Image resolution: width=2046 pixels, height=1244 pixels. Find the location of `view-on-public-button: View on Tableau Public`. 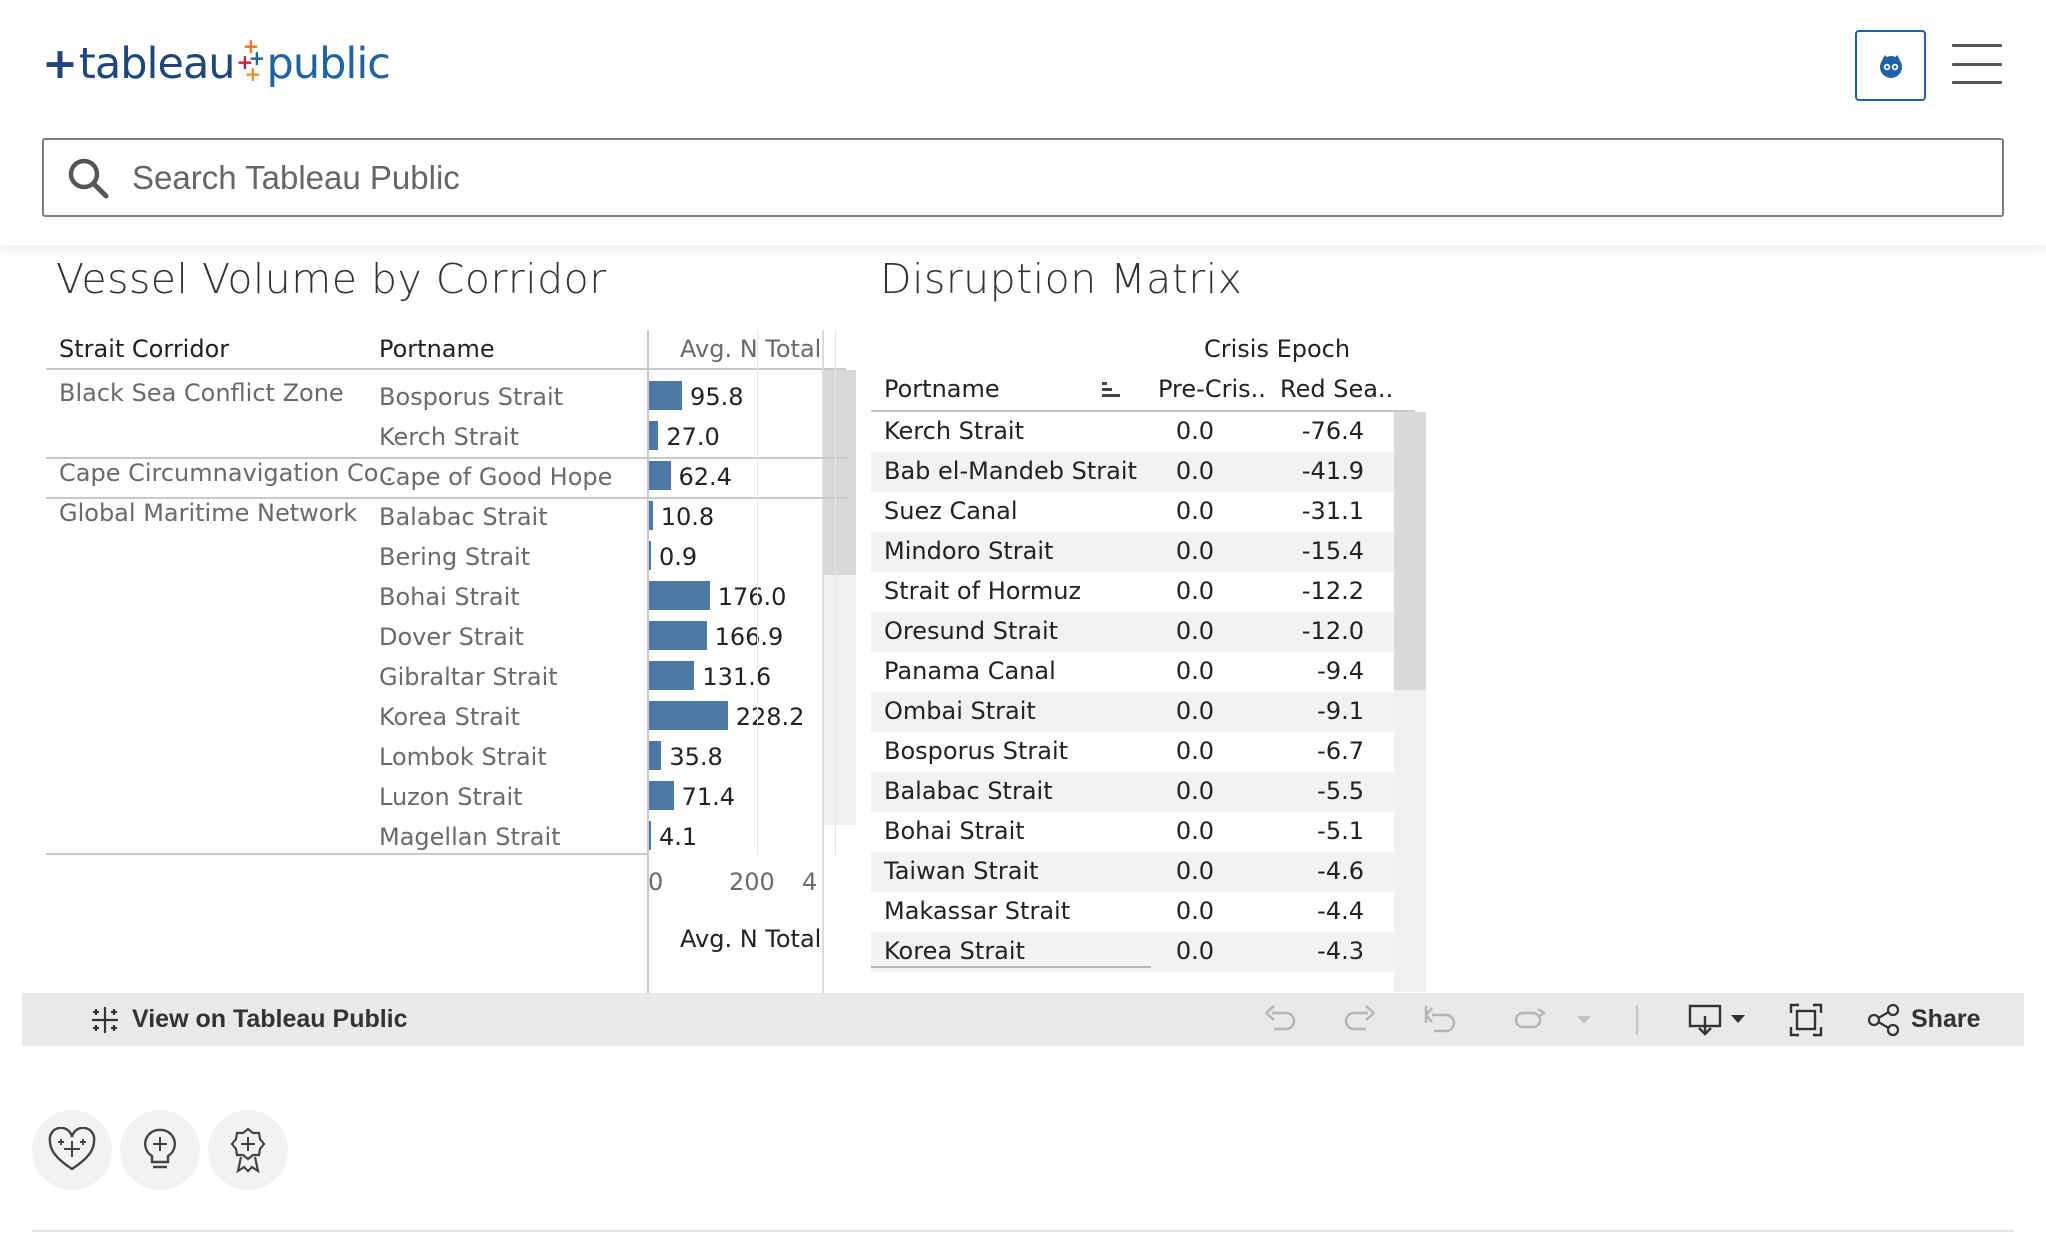

view-on-public-button: View on Tableau Public is located at coordinates (248, 1020).